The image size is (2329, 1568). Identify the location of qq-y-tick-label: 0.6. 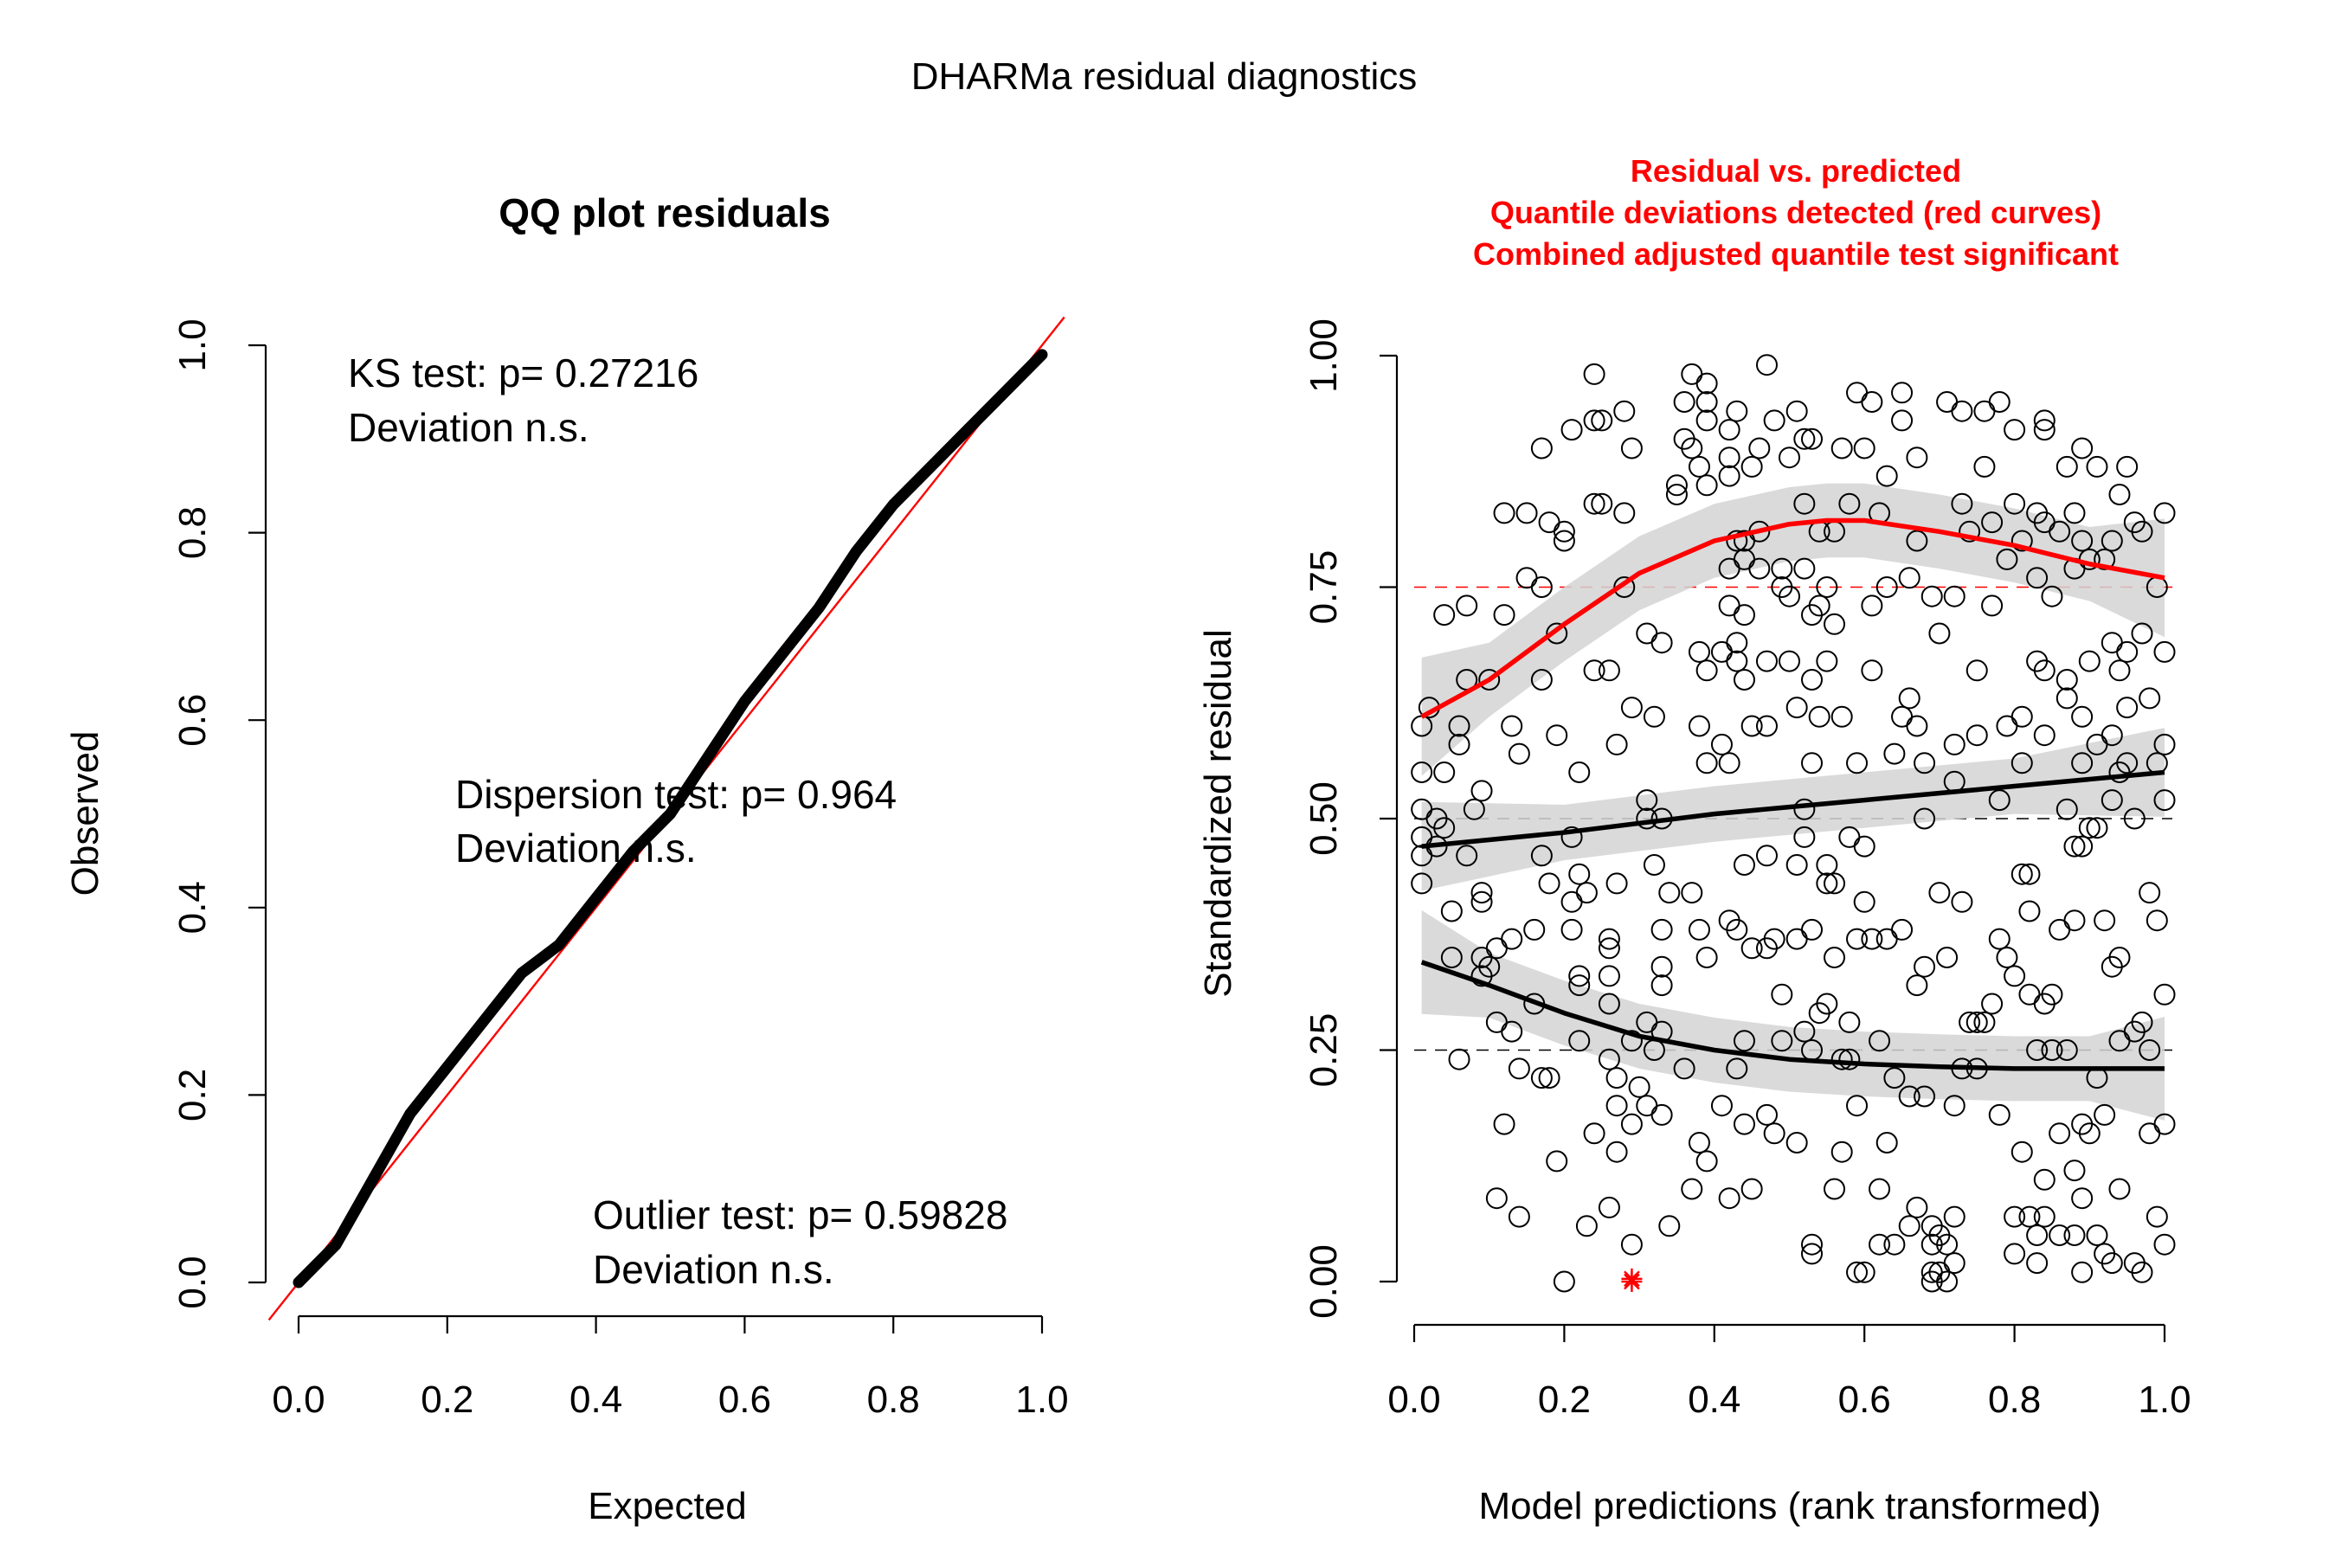
(192, 720).